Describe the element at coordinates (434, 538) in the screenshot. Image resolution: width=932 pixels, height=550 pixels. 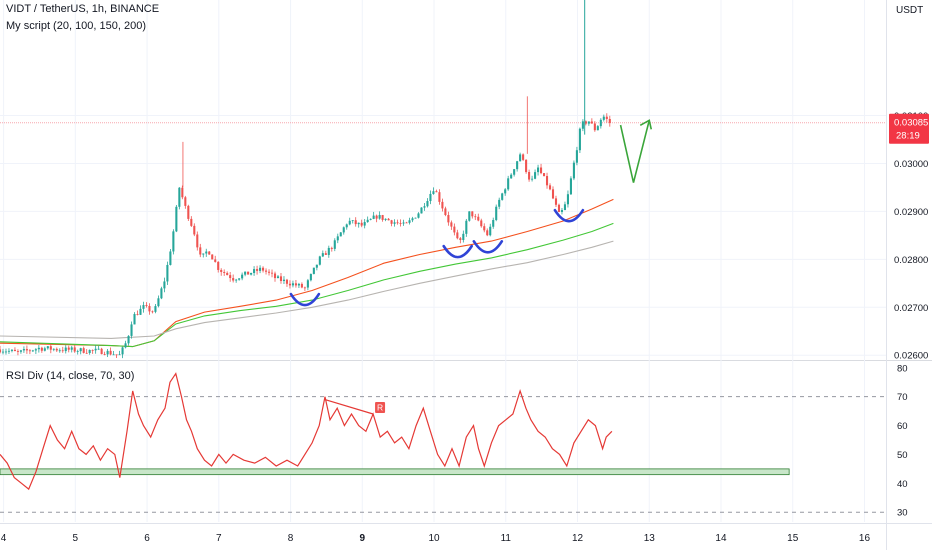
I see `time-tick-label: 10` at that location.